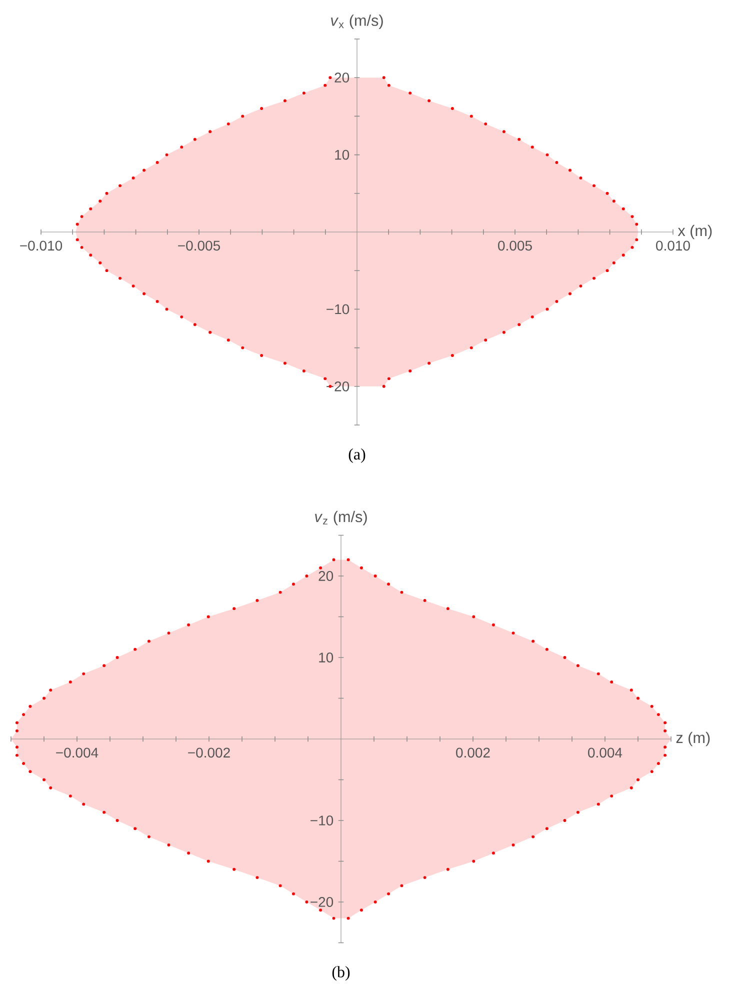 The image size is (730, 988). I want to click on x-tick-label: 0.002, so click(473, 753).